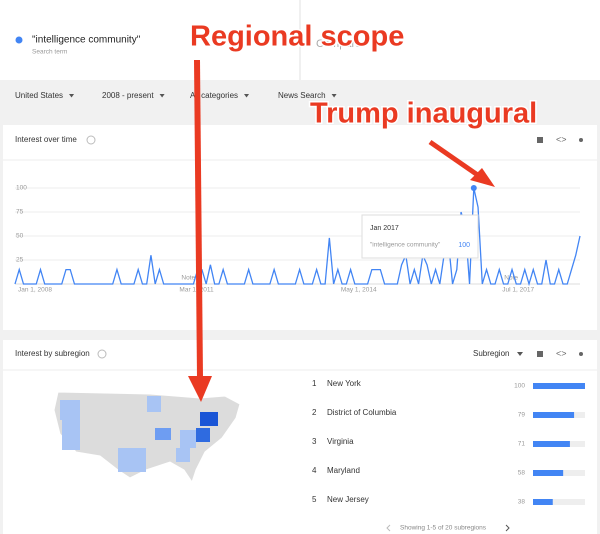 The image size is (600, 534). Describe the element at coordinates (20, 236) in the screenshot. I see `y-tick-label: 50` at that location.